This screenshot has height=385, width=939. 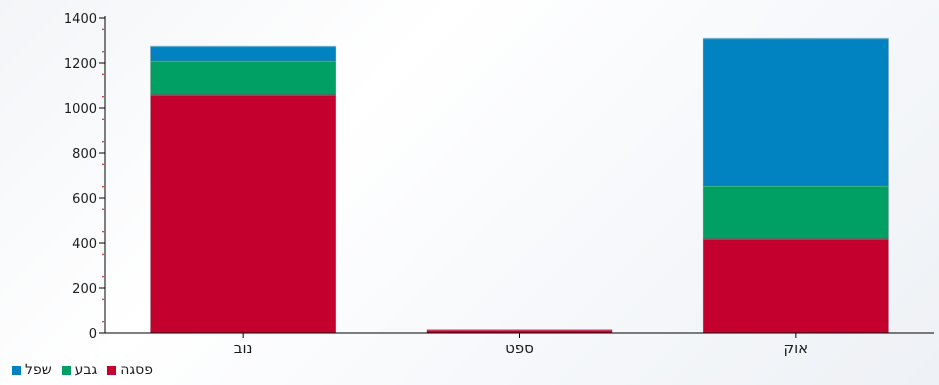 What do you see at coordinates (93, 334) in the screenshot?
I see `y-tick-label: 0` at bounding box center [93, 334].